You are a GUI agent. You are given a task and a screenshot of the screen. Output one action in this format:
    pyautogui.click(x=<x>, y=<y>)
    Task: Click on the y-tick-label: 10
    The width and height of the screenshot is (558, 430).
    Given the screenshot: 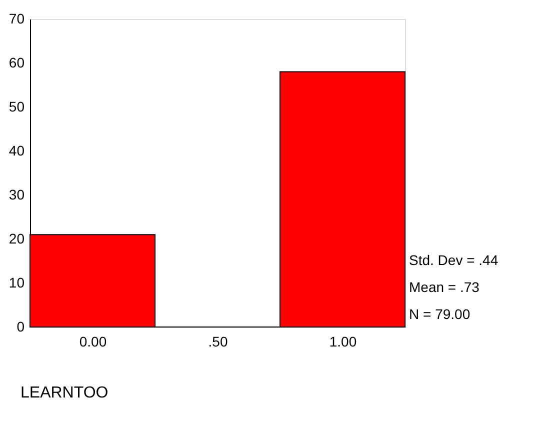 What is the action you would take?
    pyautogui.click(x=16, y=282)
    